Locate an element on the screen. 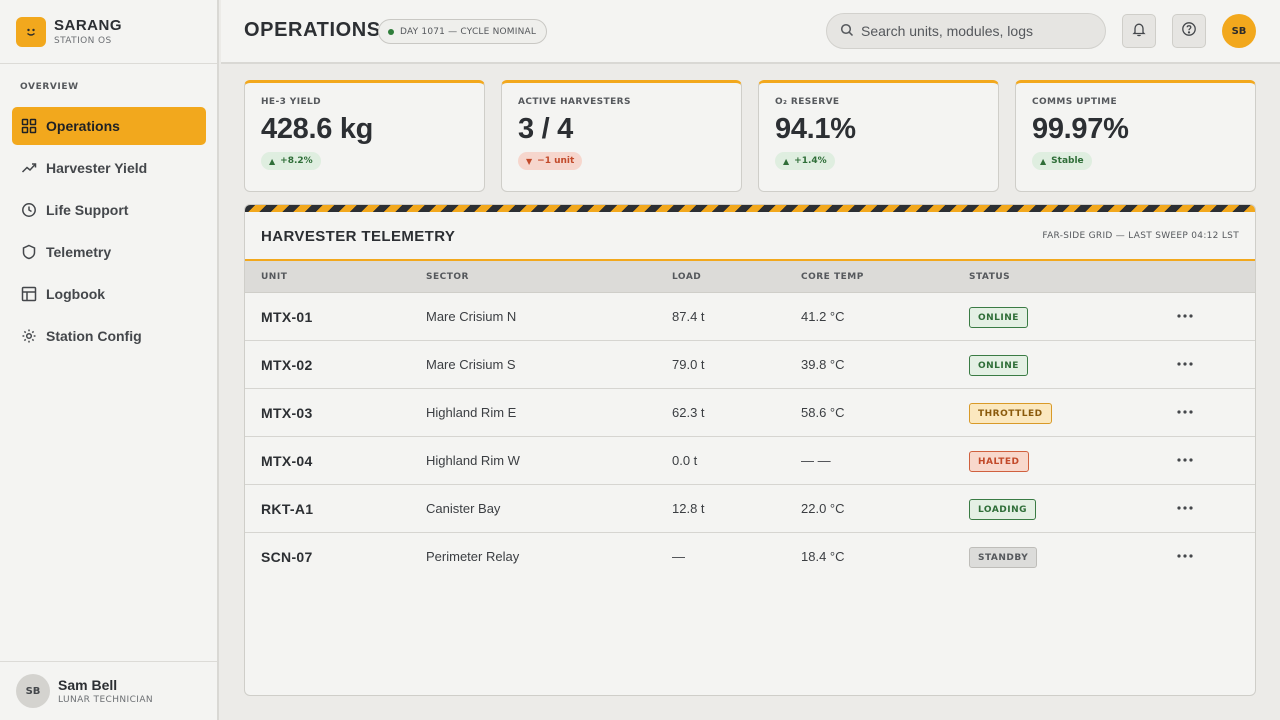 This screenshot has width=1280, height=720. status-badge: HALTED is located at coordinates (999, 461).